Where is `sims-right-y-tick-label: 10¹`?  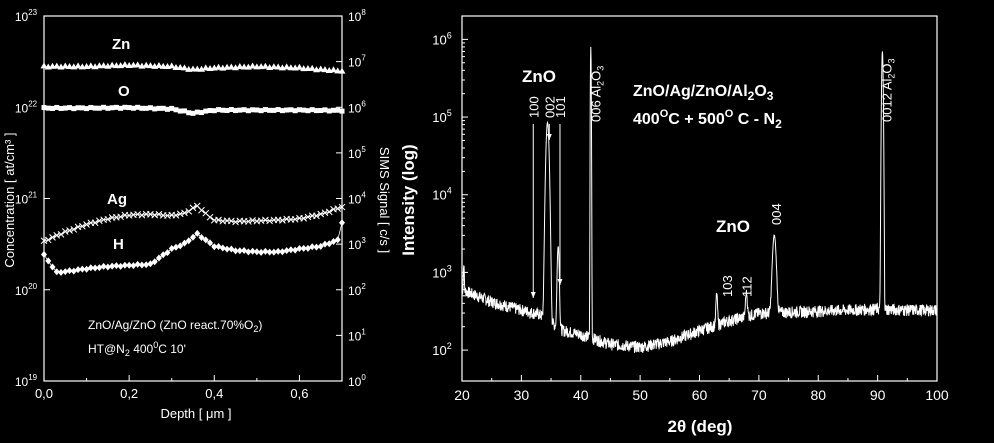 sims-right-y-tick-label: 10¹ is located at coordinates (357, 335).